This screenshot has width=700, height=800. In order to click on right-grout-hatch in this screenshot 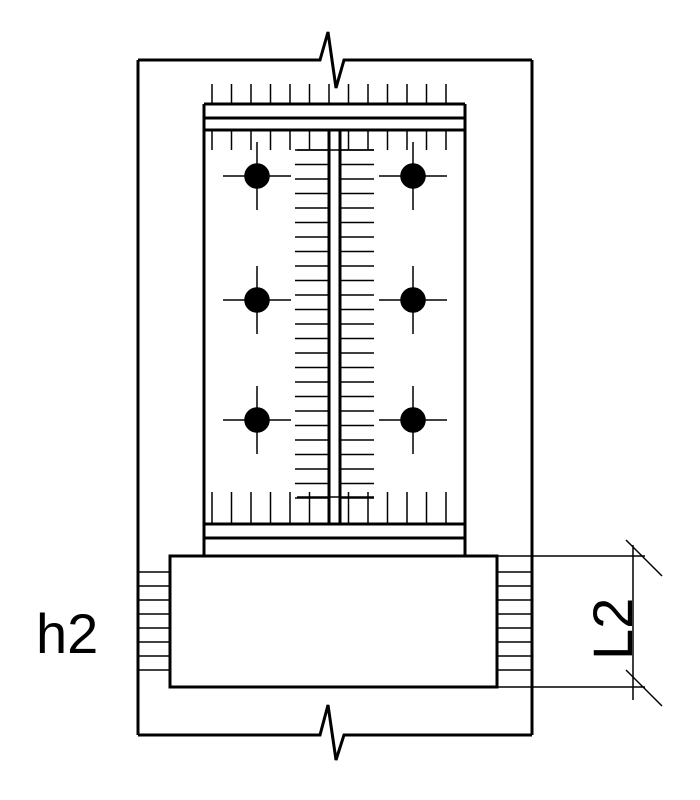, I will do `click(514, 621)`.